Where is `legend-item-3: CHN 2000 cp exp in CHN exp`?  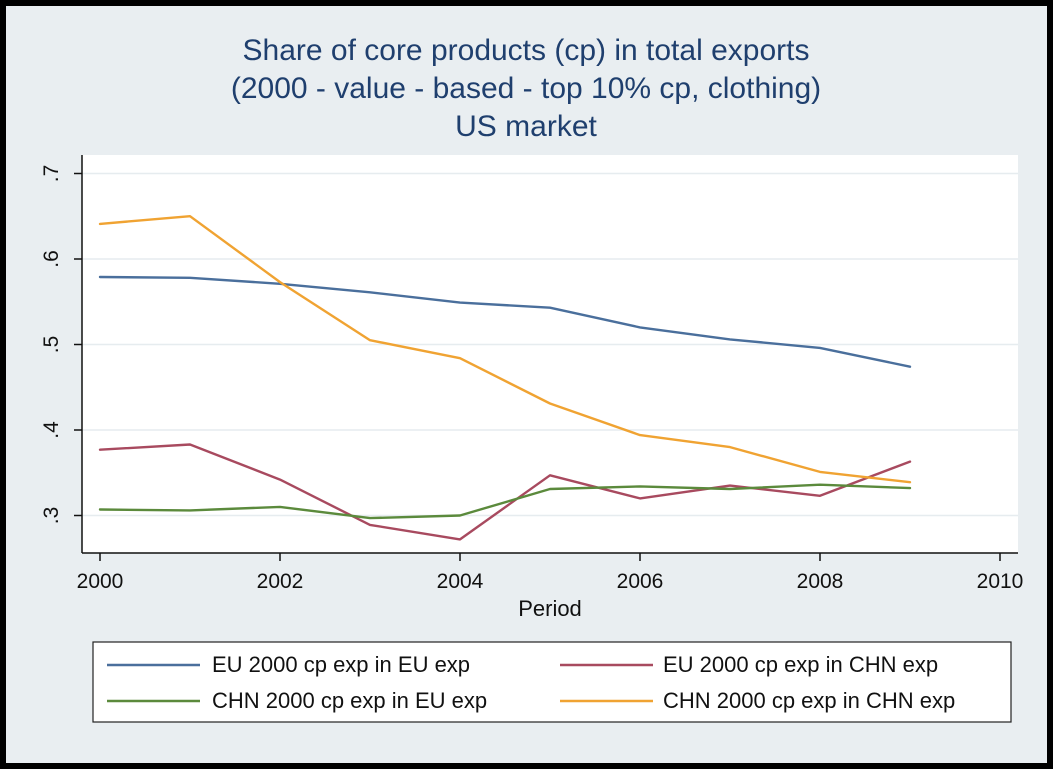 legend-item-3: CHN 2000 cp exp in CHN exp is located at coordinates (757, 700).